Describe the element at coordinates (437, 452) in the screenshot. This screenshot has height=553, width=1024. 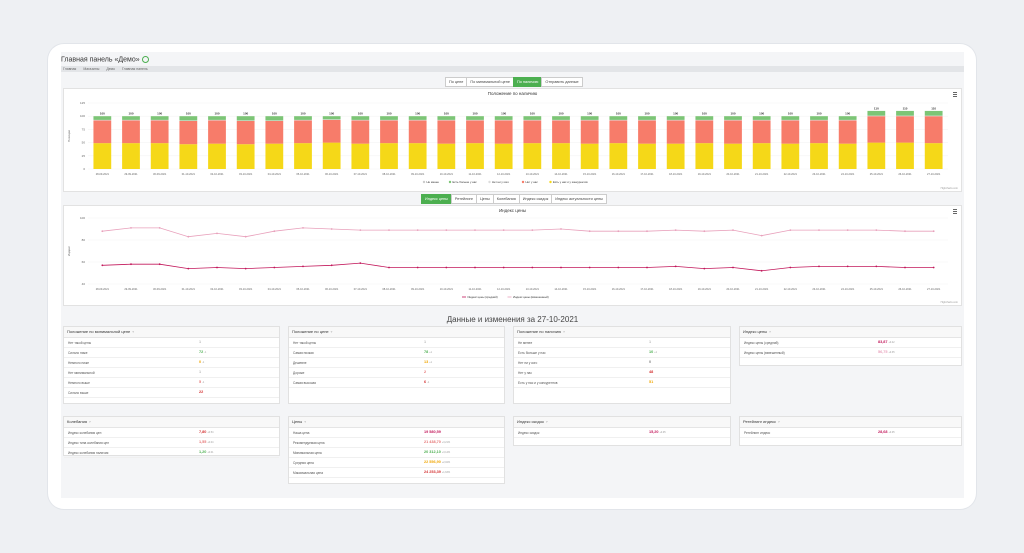
I see `row-value: 20 312,10+3,14%` at that location.